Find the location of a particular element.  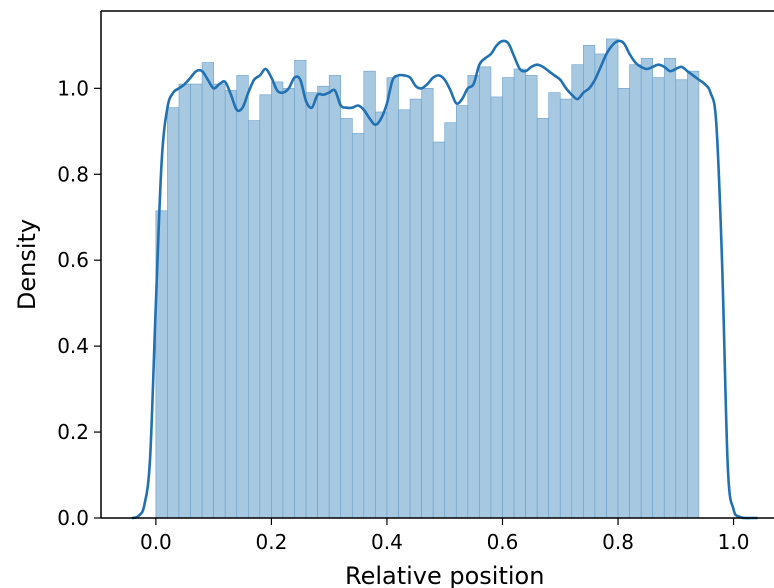

y-tick-label: 0.2 is located at coordinates (73, 432).